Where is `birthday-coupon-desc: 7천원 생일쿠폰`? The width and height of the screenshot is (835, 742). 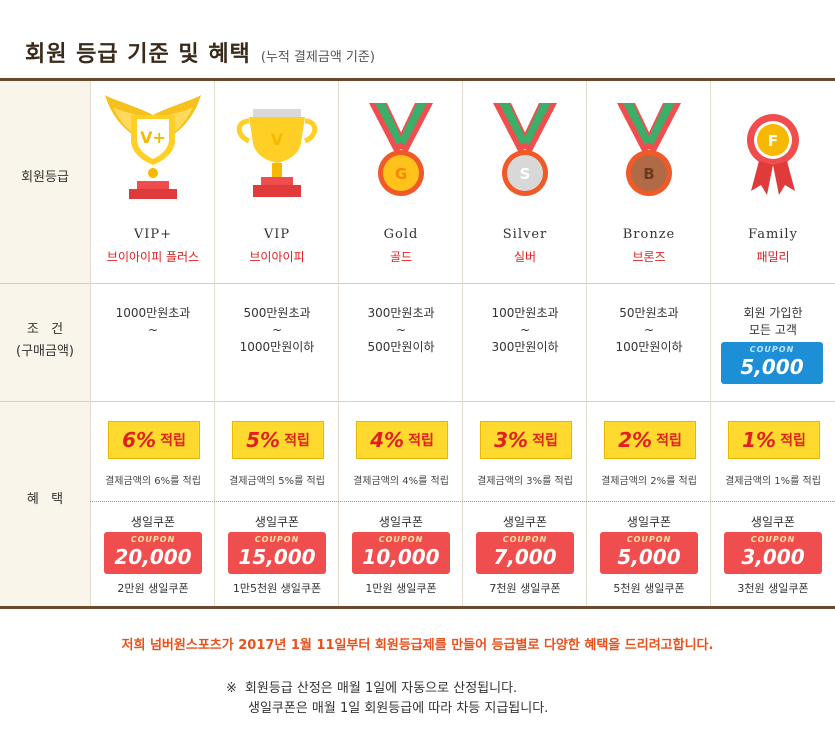
birthday-coupon-desc: 7천원 생일쿠폰 is located at coordinates (525, 588).